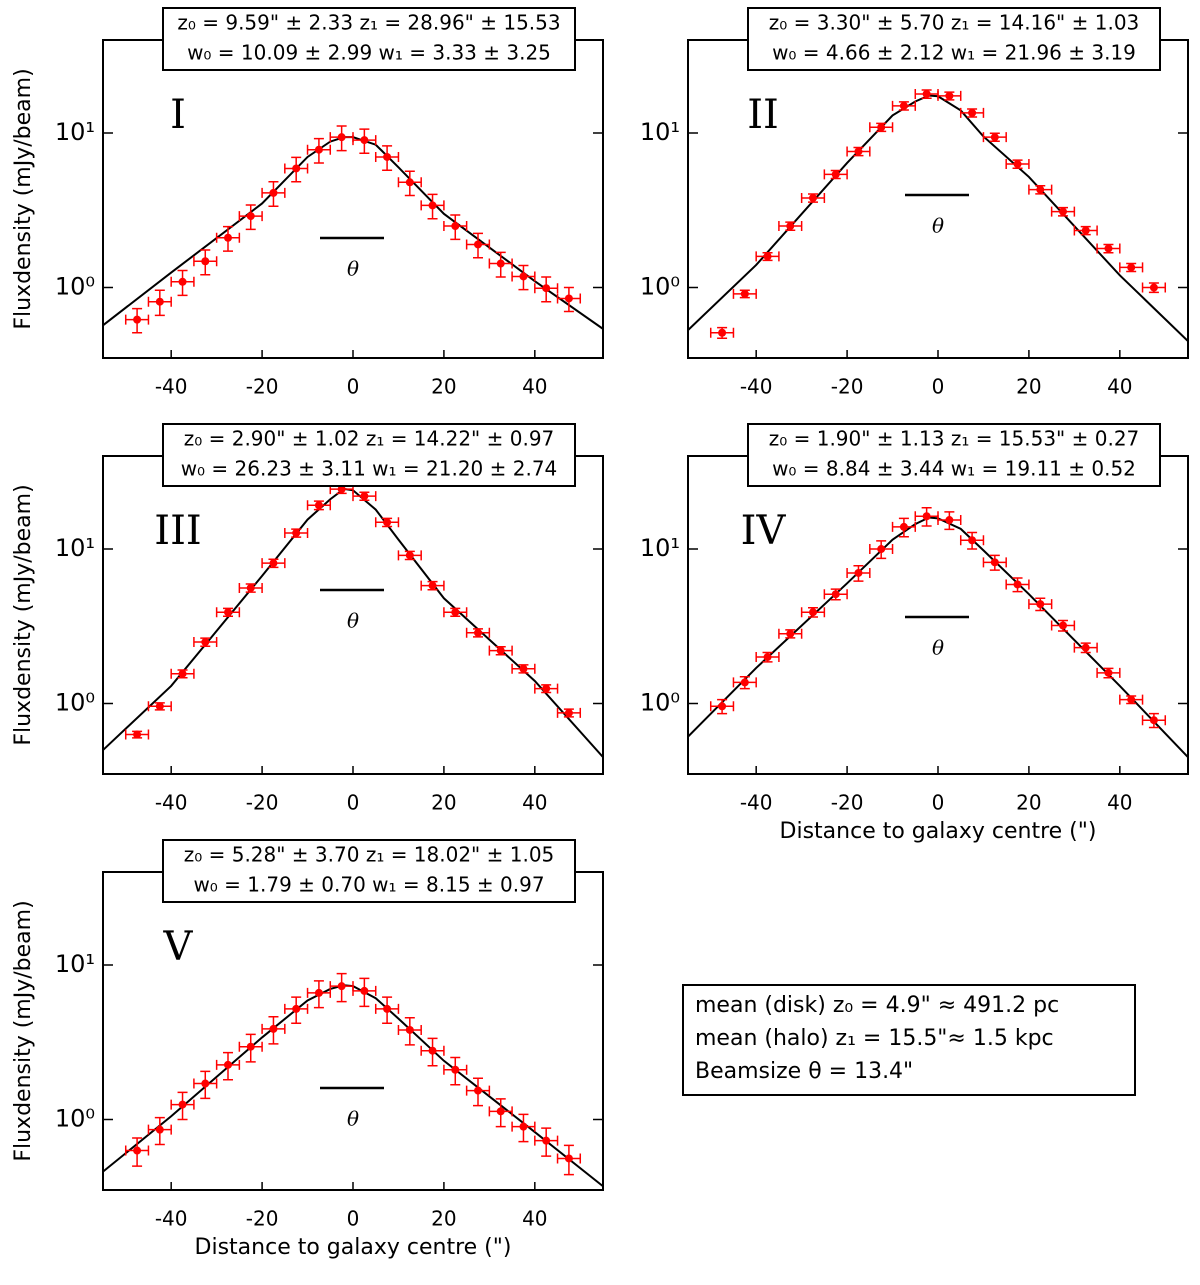 This screenshot has height=1285, width=1200. What do you see at coordinates (178, 947) in the screenshot?
I see `panel-label: V` at bounding box center [178, 947].